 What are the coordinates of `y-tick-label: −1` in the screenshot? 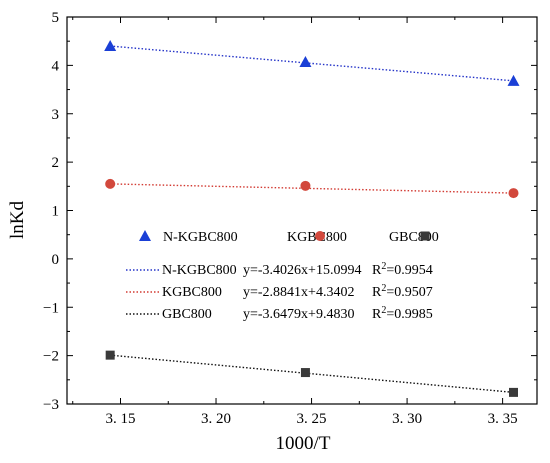 It's located at (51, 308).